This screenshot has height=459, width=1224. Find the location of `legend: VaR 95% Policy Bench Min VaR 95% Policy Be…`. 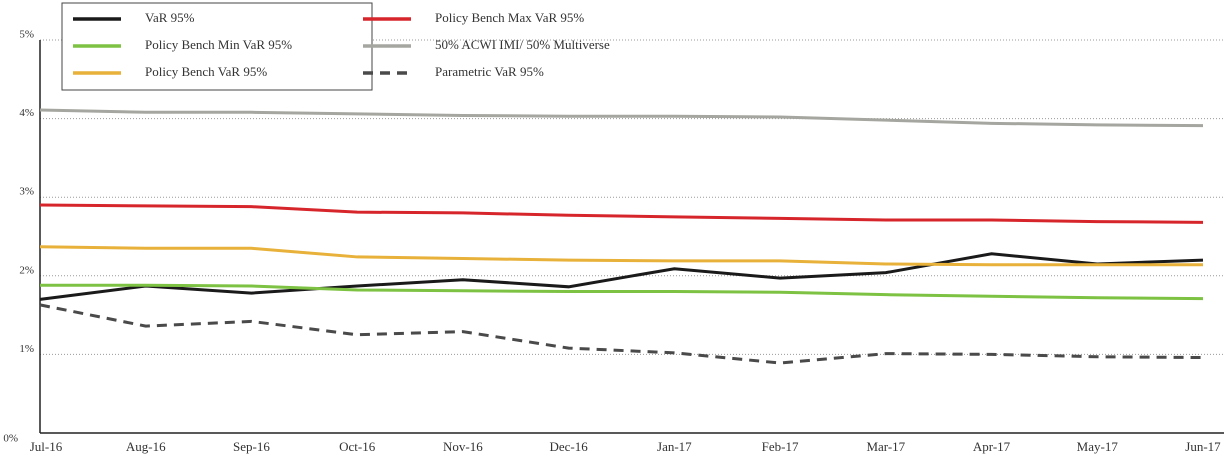

legend: VaR 95% Policy Bench Min VaR 95% Policy Be… is located at coordinates (335, 46).